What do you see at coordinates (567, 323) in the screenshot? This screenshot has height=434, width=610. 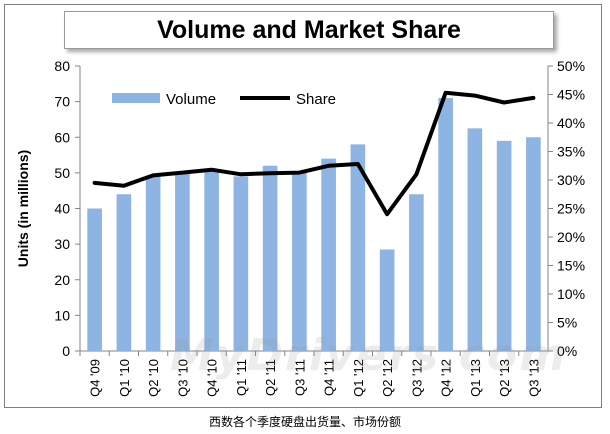 I see `y2-tick-label: 5%` at bounding box center [567, 323].